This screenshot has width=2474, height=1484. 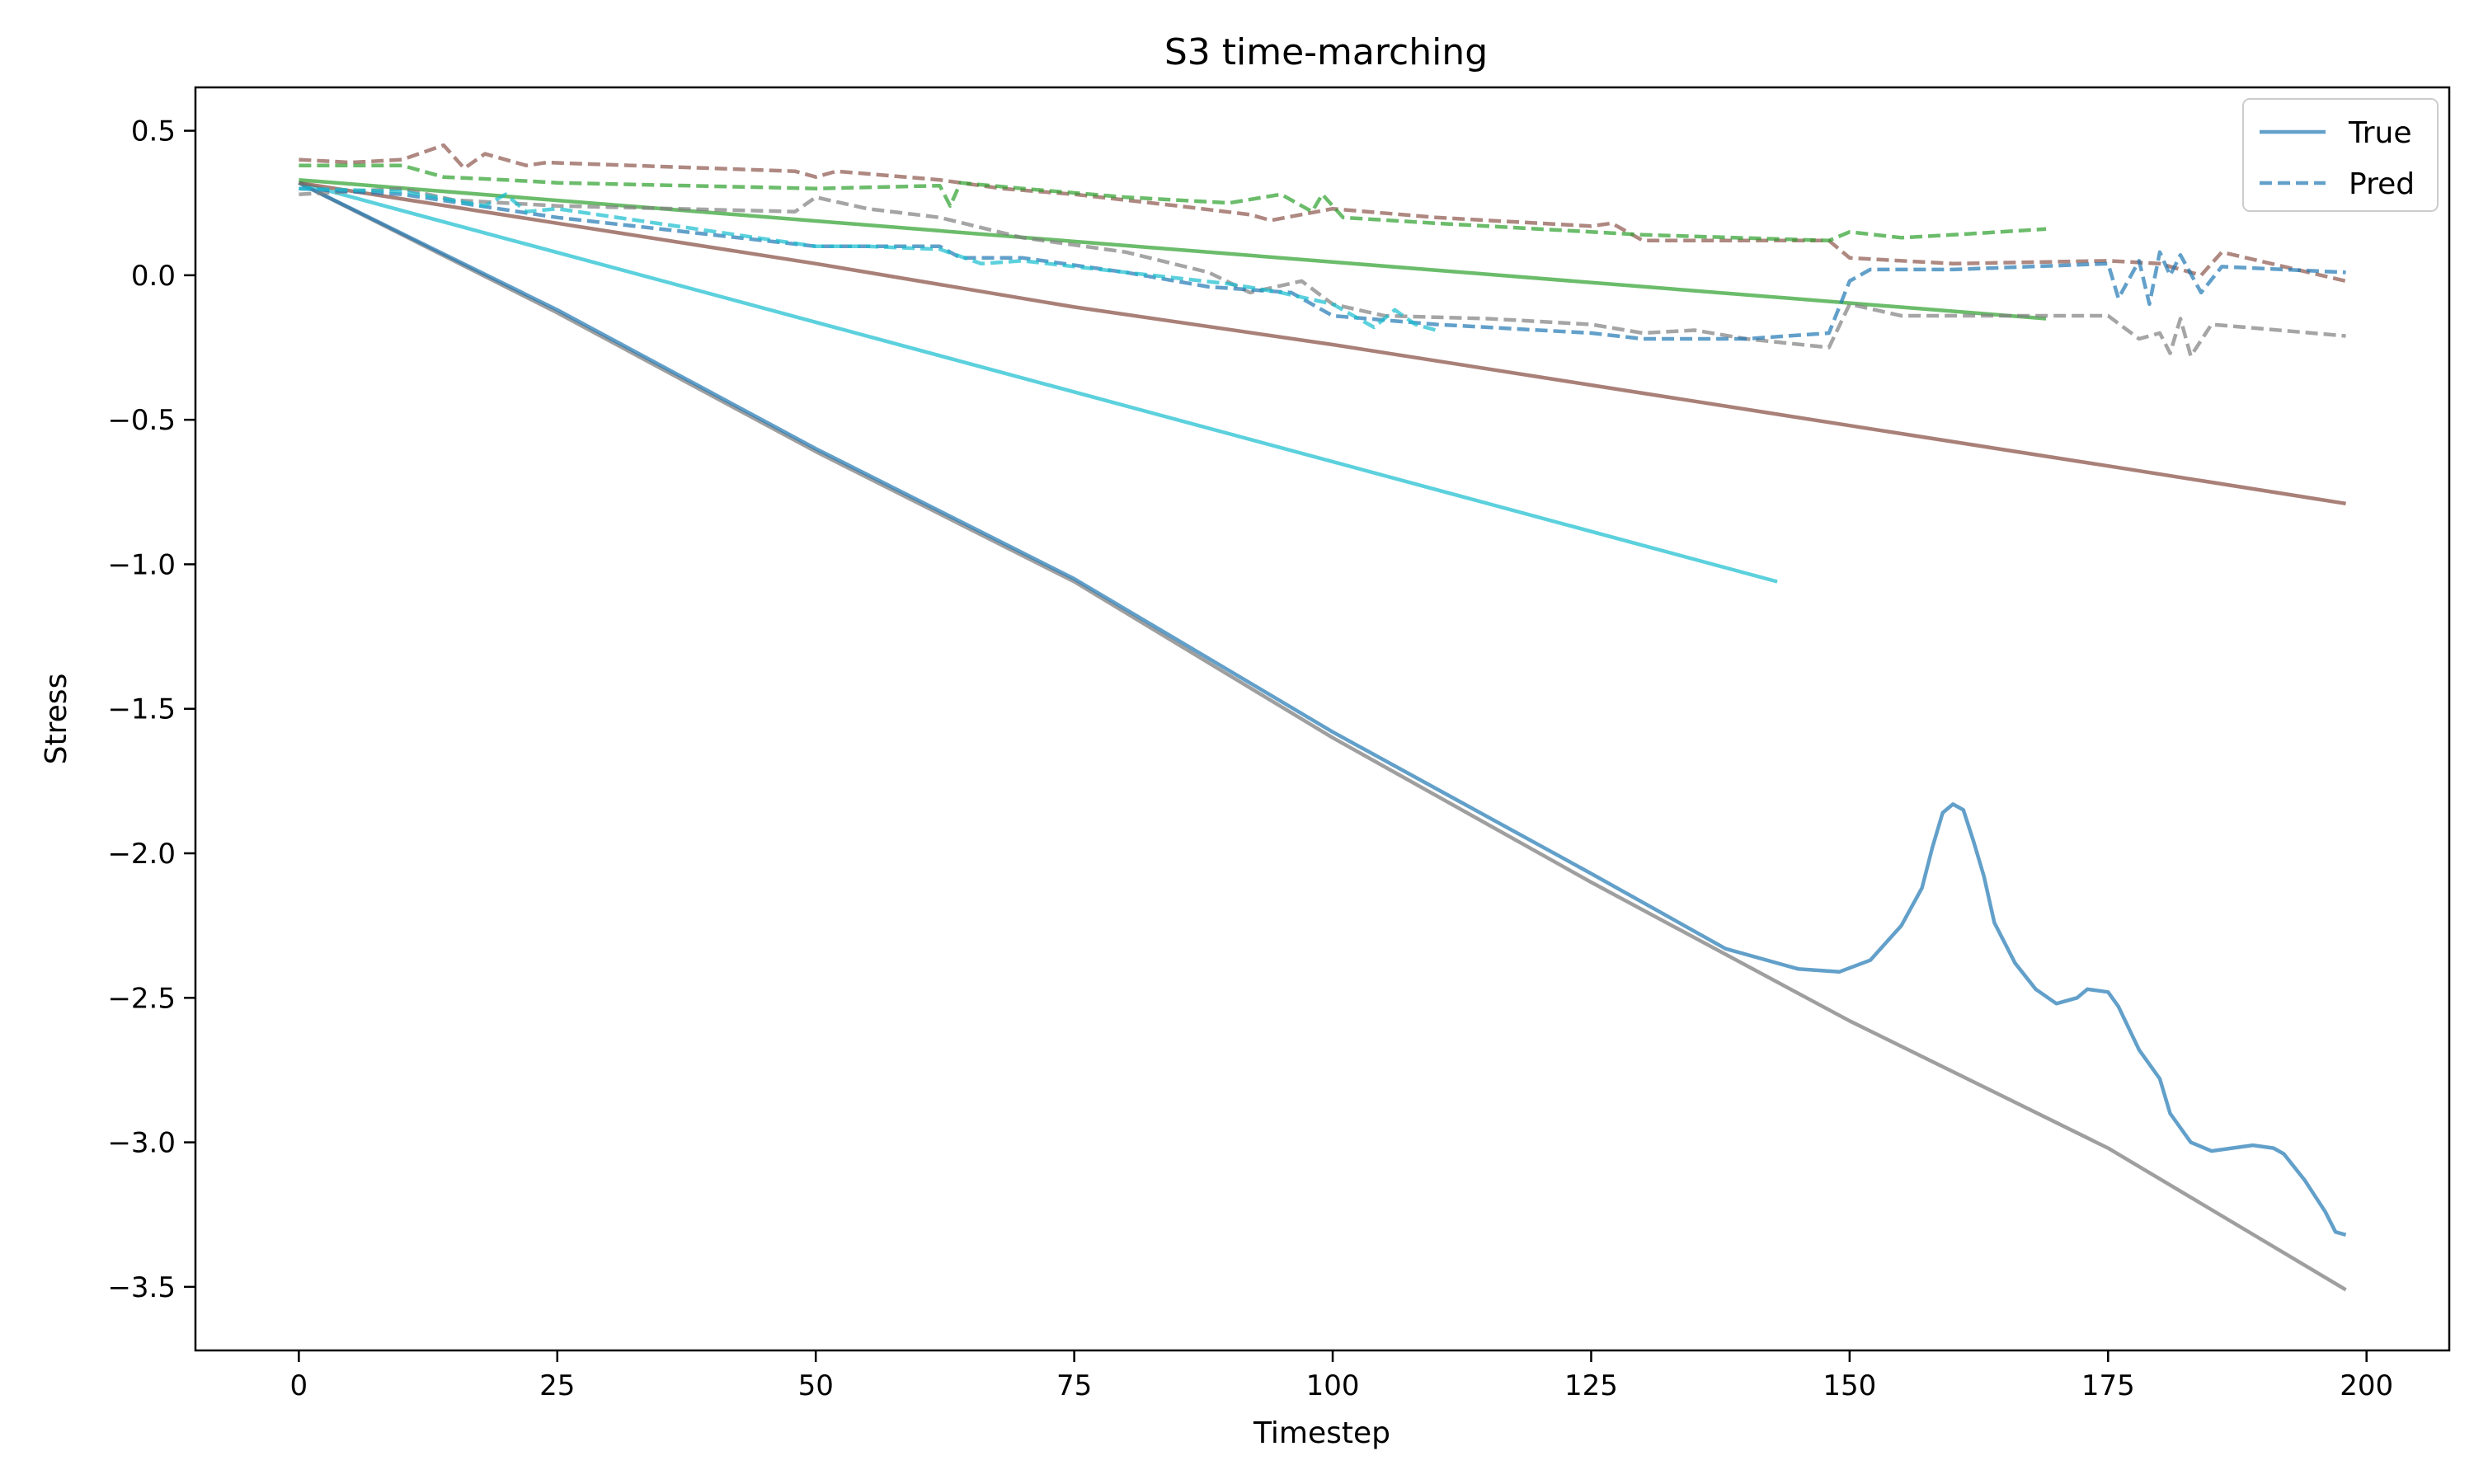 I want to click on y-tick-label: −1.0, so click(x=141, y=564).